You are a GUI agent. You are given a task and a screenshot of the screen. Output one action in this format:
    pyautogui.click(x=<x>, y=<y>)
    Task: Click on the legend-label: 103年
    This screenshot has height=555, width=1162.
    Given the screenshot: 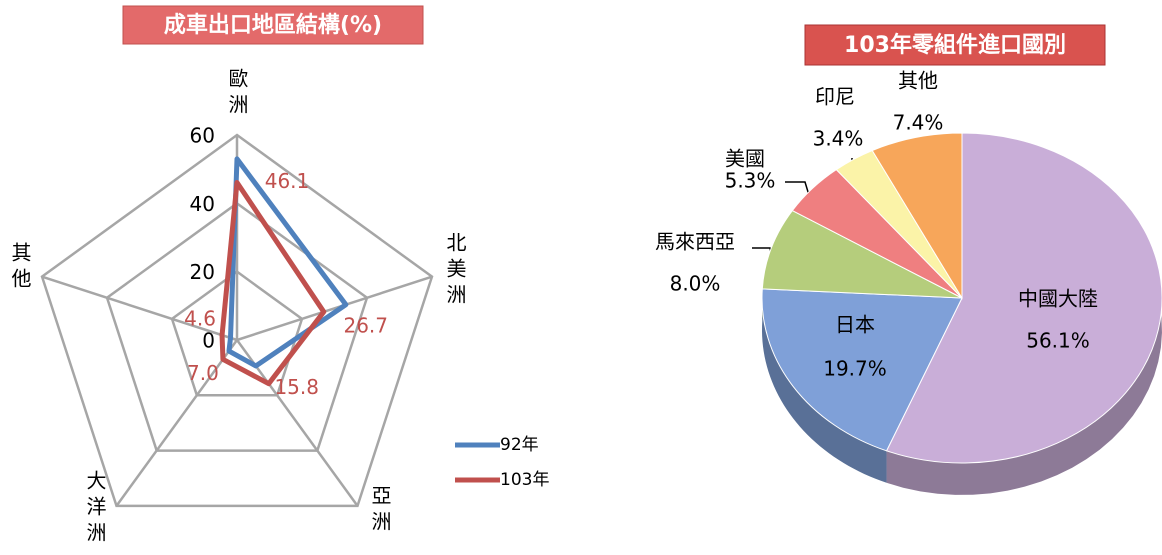 What is the action you would take?
    pyautogui.click(x=524, y=480)
    